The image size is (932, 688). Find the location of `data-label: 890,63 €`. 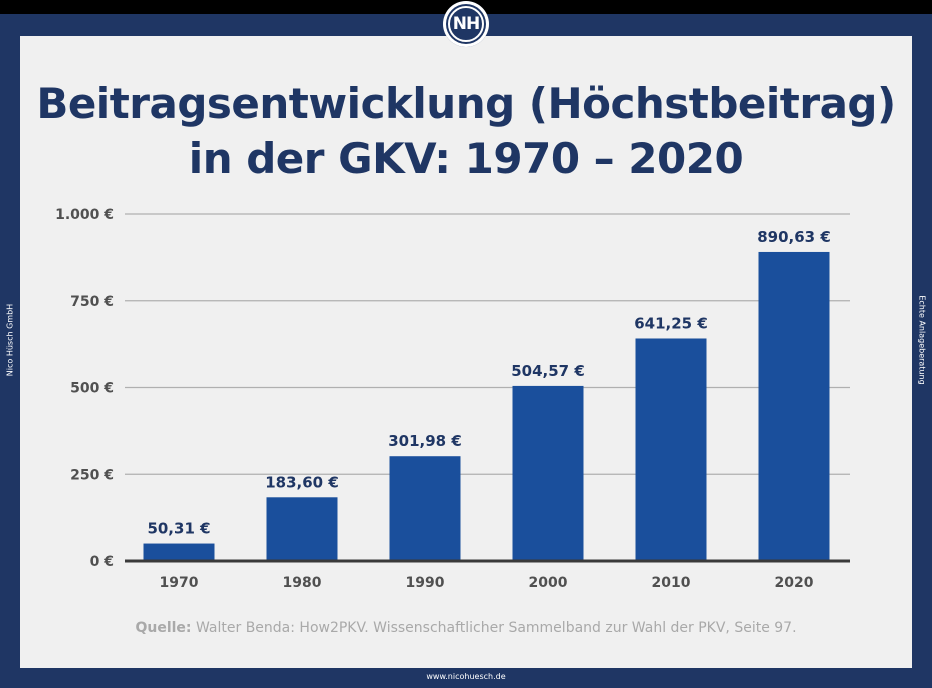

data-label: 890,63 € is located at coordinates (794, 237).